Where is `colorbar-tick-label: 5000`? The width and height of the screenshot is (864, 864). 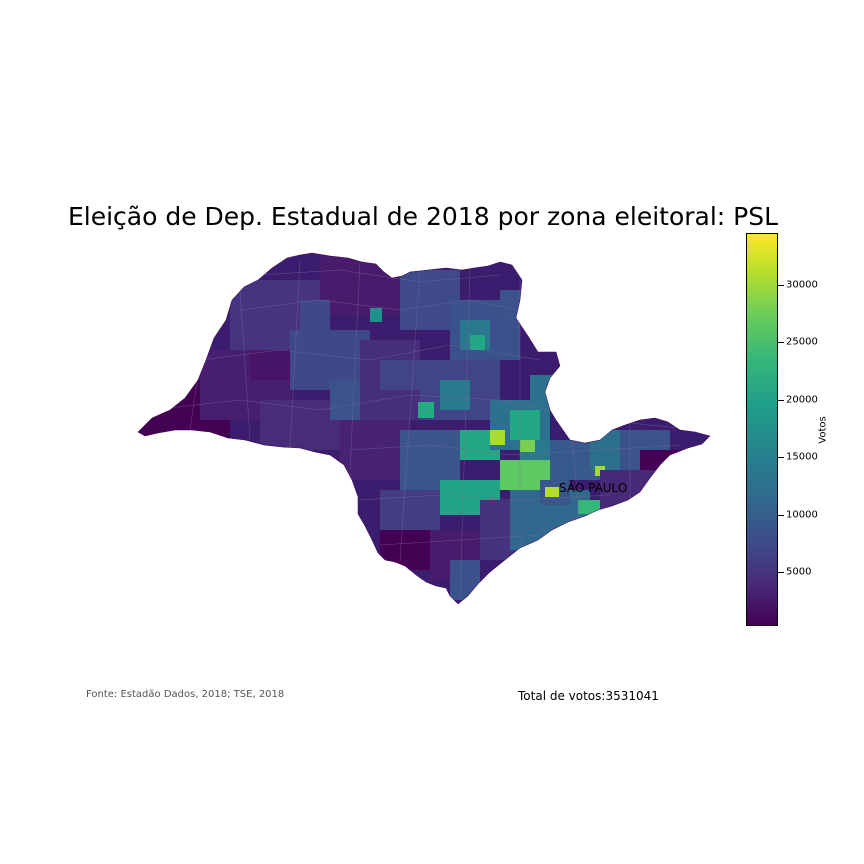 colorbar-tick-label: 5000 is located at coordinates (799, 572).